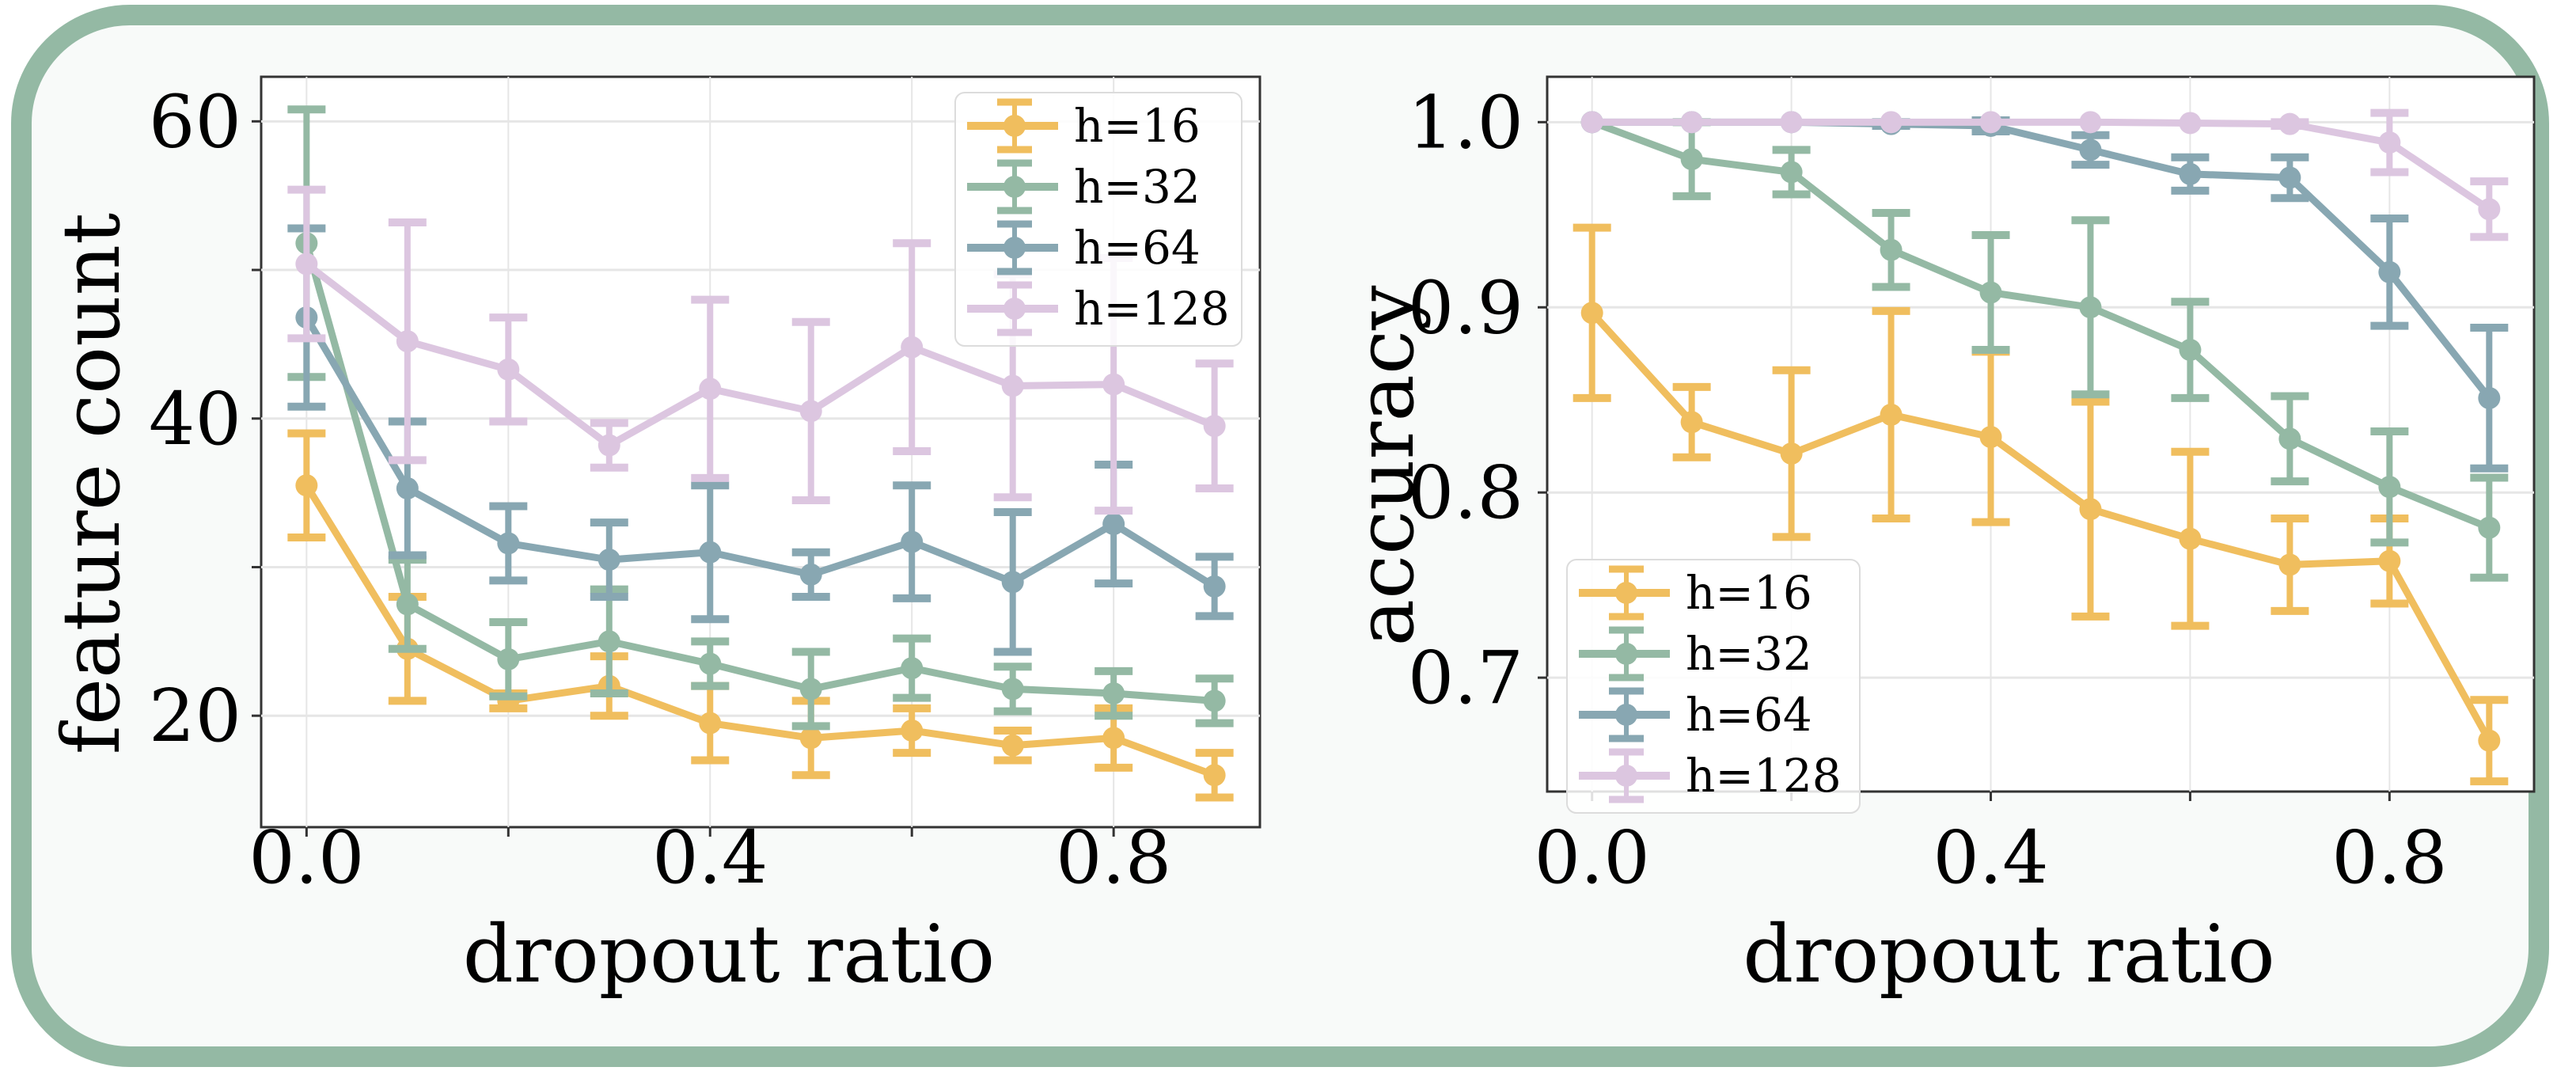 This screenshot has width=2576, height=1086. I want to click on y-tick-label: 1.0, so click(1465, 122).